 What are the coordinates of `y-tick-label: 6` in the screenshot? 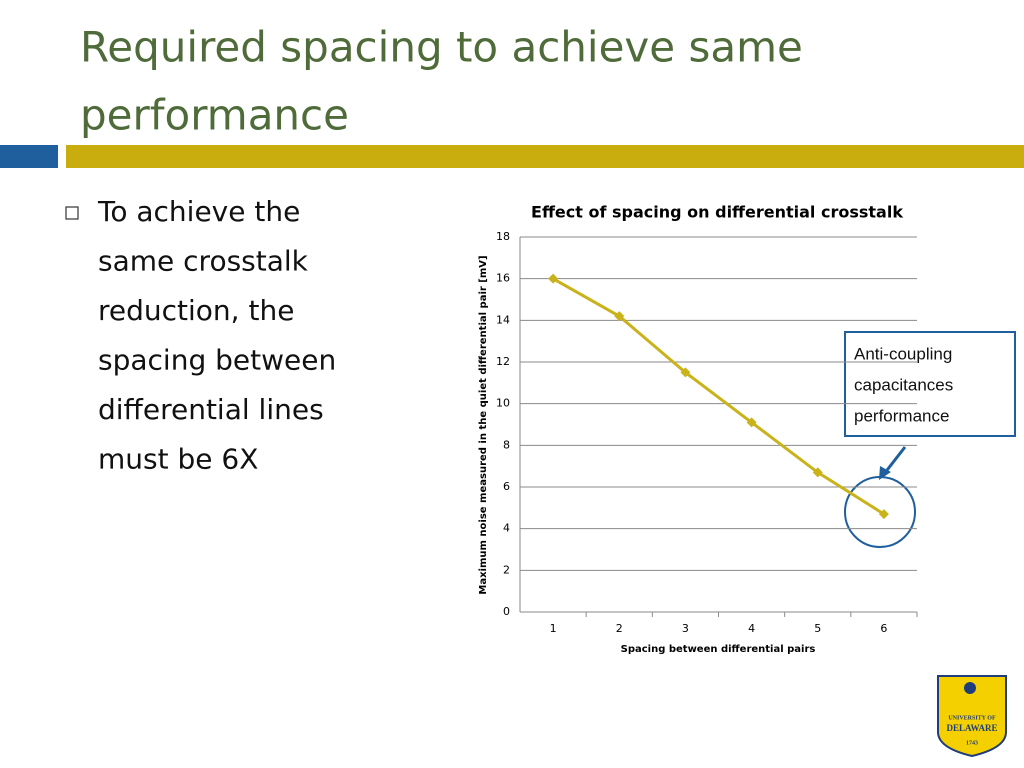 It's located at (506, 486).